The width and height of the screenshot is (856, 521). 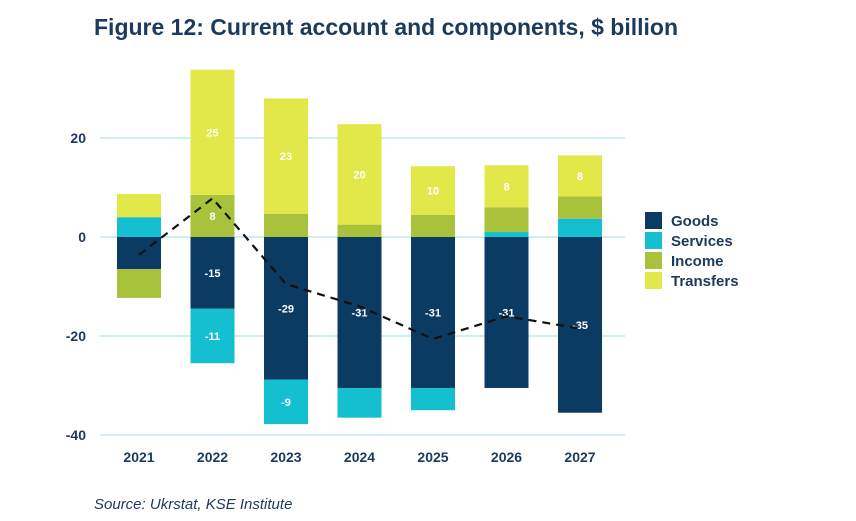 I want to click on data-label-transfers-2025: 10, so click(x=433, y=191).